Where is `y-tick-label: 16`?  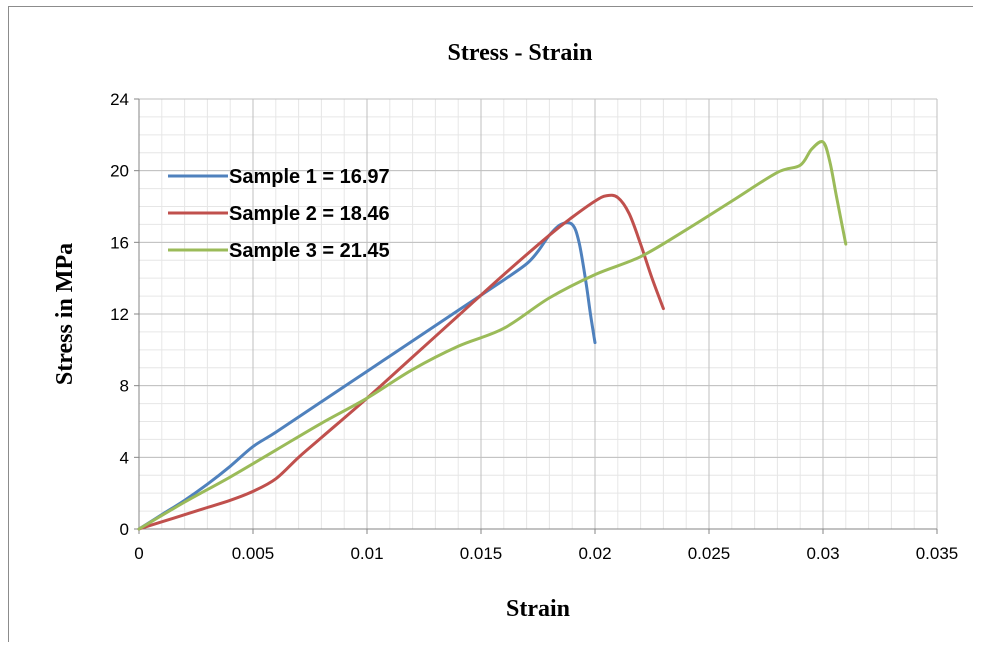
y-tick-label: 16 is located at coordinates (119, 242).